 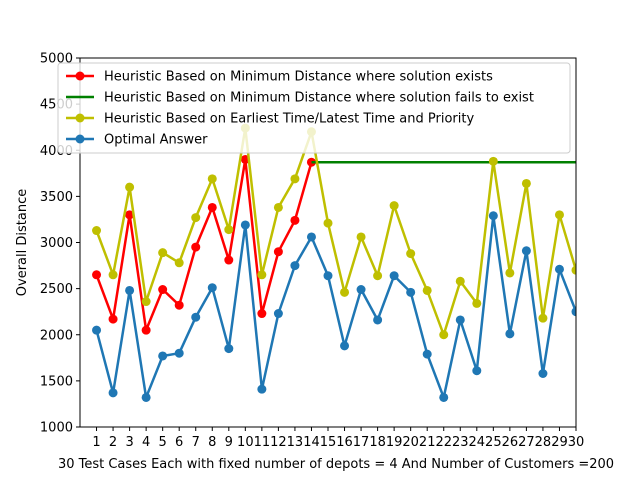 I want to click on legend-item: Optimal Answer, so click(x=137, y=140).